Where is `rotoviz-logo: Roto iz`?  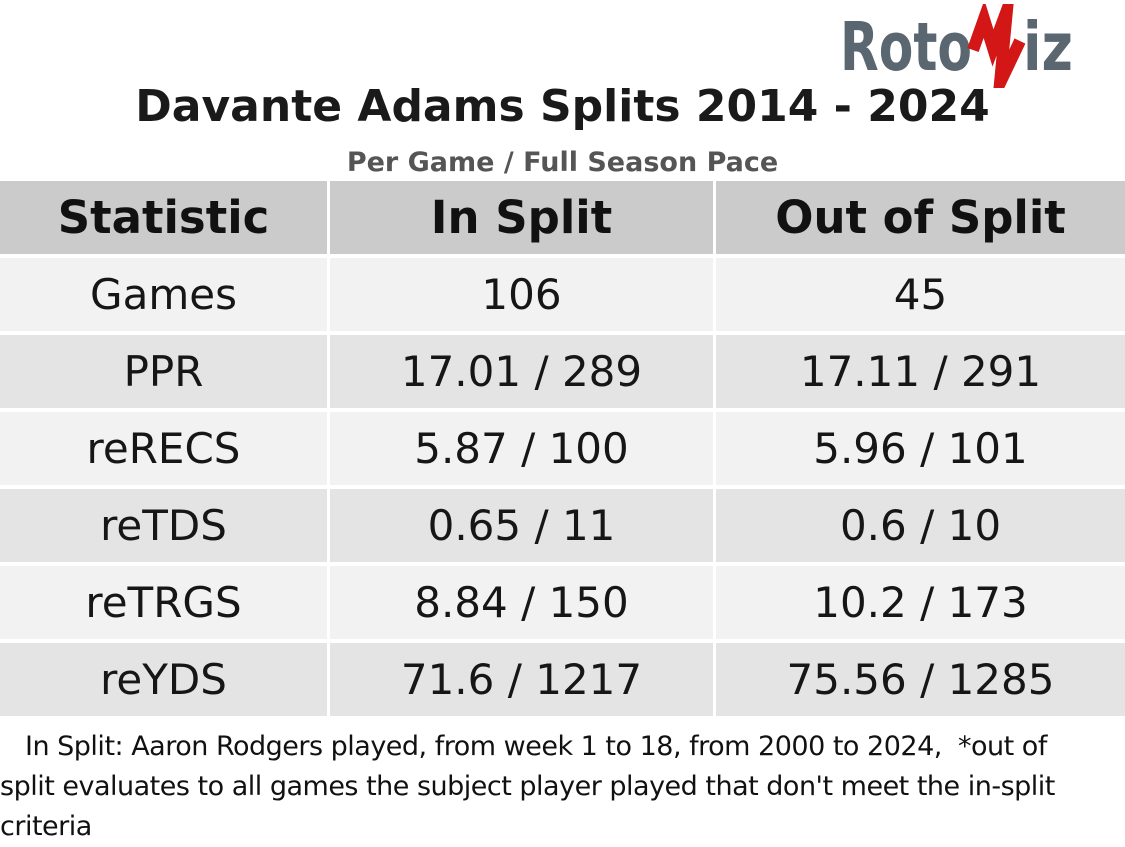
rotoviz-logo: Roto iz is located at coordinates (957, 58).